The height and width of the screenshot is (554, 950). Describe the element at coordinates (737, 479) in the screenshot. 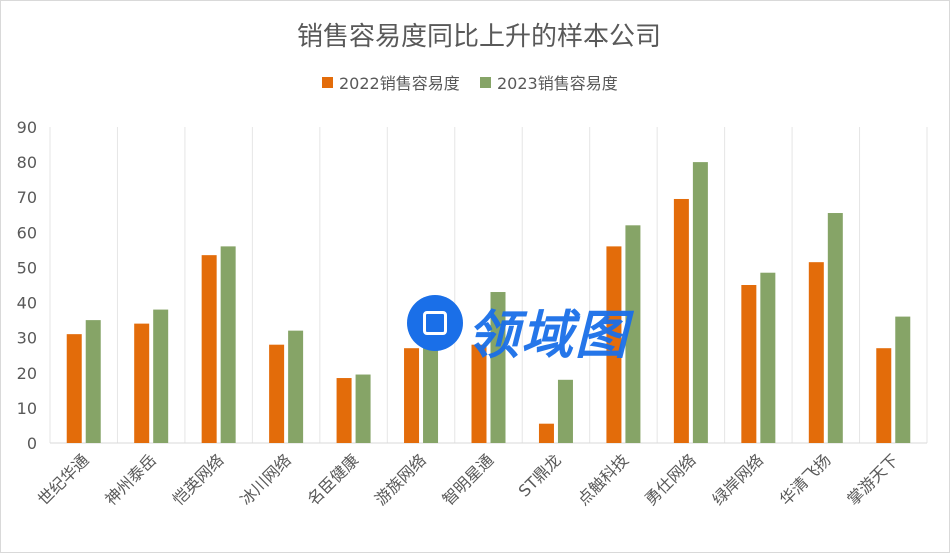

I see `x-category-label: 绿岸网络` at that location.